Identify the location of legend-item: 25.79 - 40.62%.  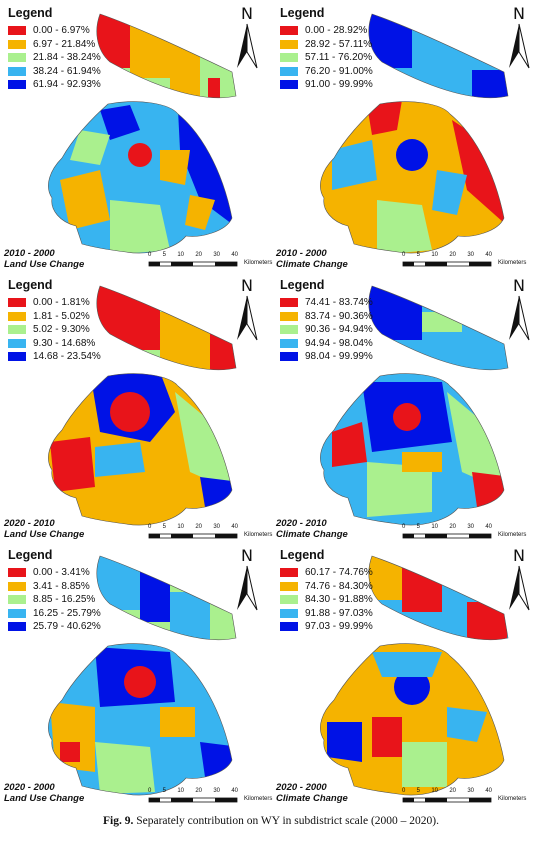
(54, 627).